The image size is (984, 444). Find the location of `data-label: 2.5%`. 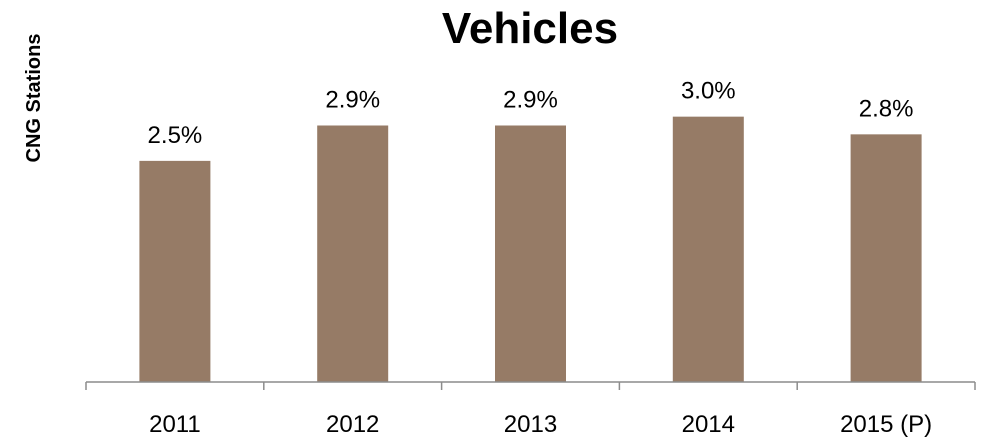

data-label: 2.5% is located at coordinates (175, 135).